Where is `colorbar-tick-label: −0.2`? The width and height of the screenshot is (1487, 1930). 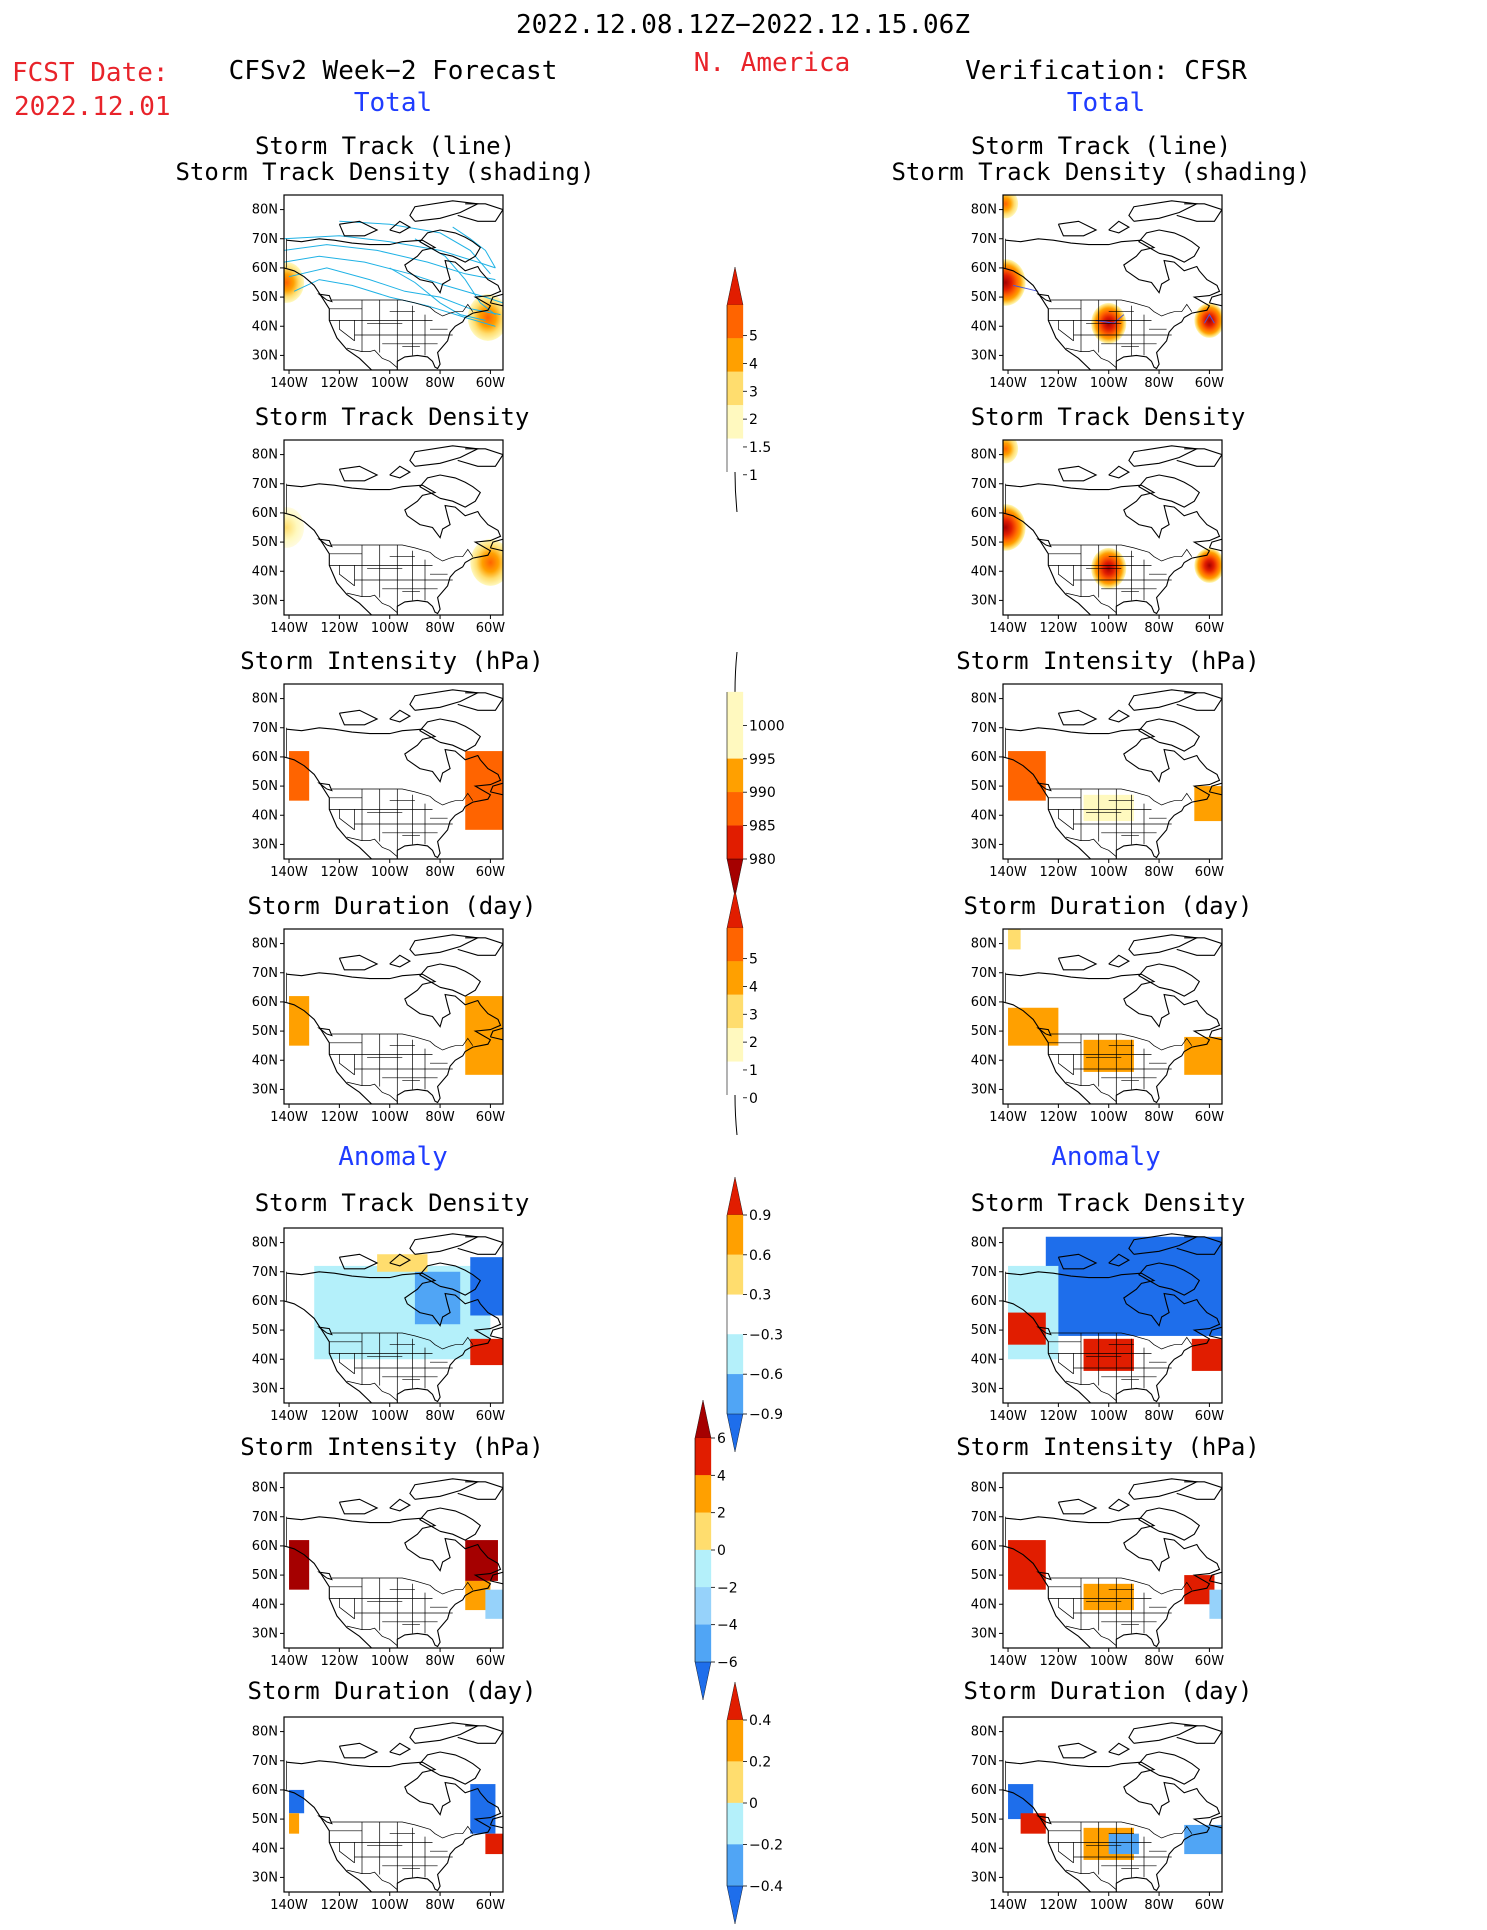
colorbar-tick-label: −0.2 is located at coordinates (766, 1846).